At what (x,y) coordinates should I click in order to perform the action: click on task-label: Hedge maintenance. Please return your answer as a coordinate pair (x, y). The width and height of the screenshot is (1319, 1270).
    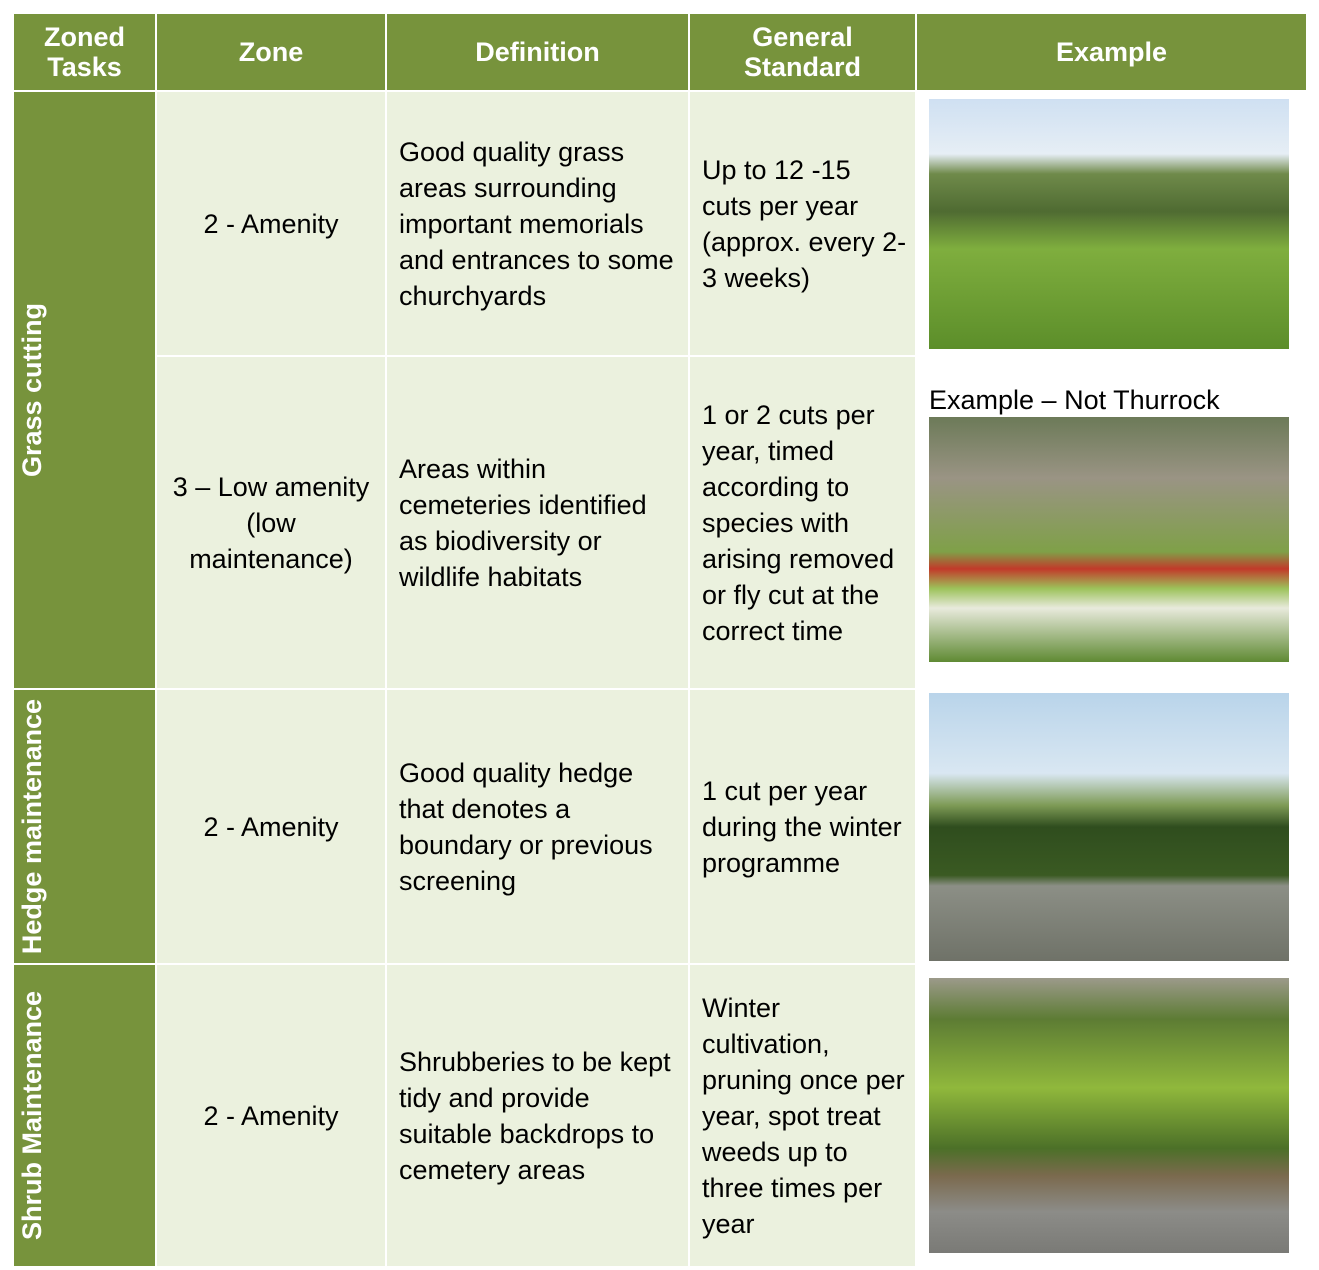
    Looking at the image, I should click on (32, 826).